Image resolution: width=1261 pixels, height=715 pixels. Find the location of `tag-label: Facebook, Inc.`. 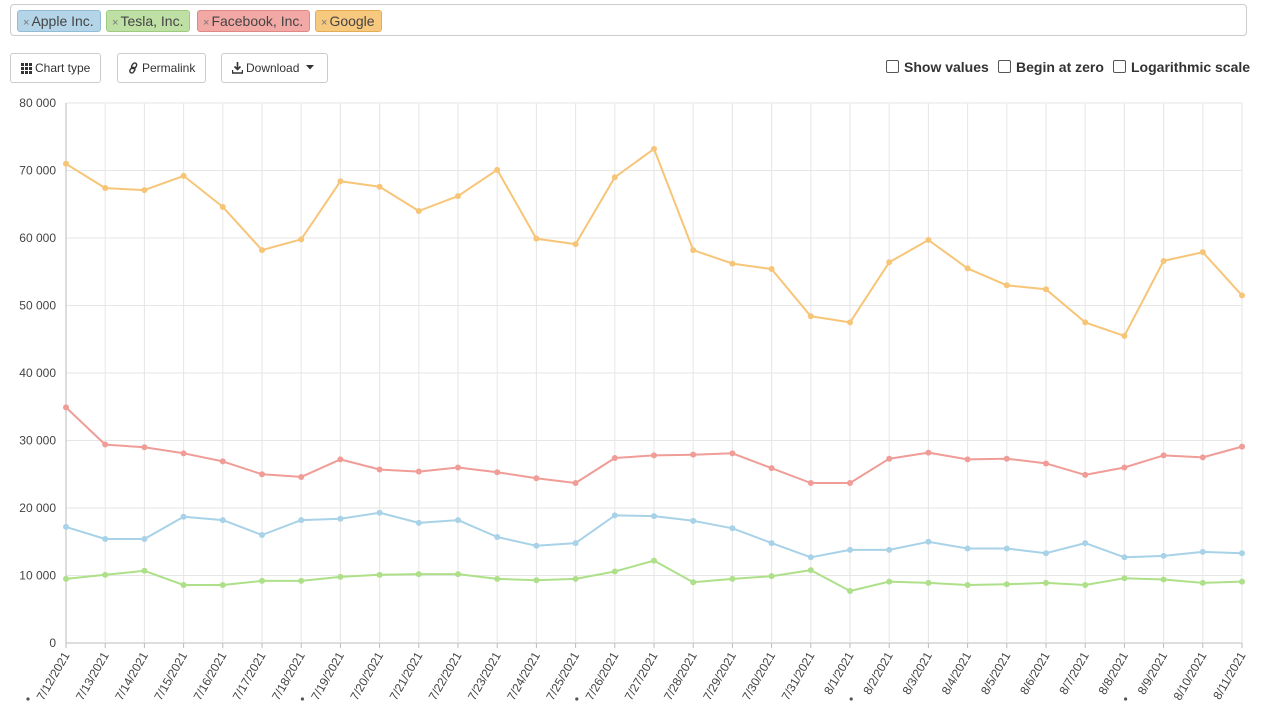

tag-label: Facebook, Inc. is located at coordinates (257, 21).